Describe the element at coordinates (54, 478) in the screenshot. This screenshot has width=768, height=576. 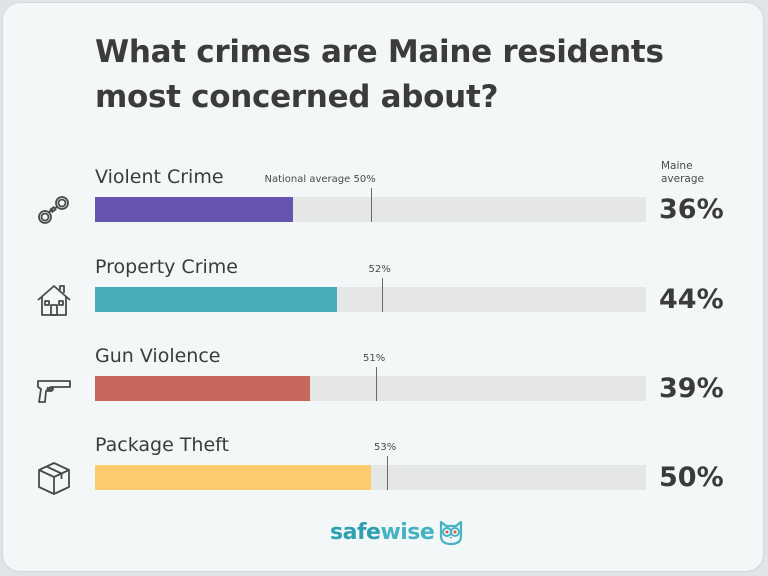
I see `package-icon` at that location.